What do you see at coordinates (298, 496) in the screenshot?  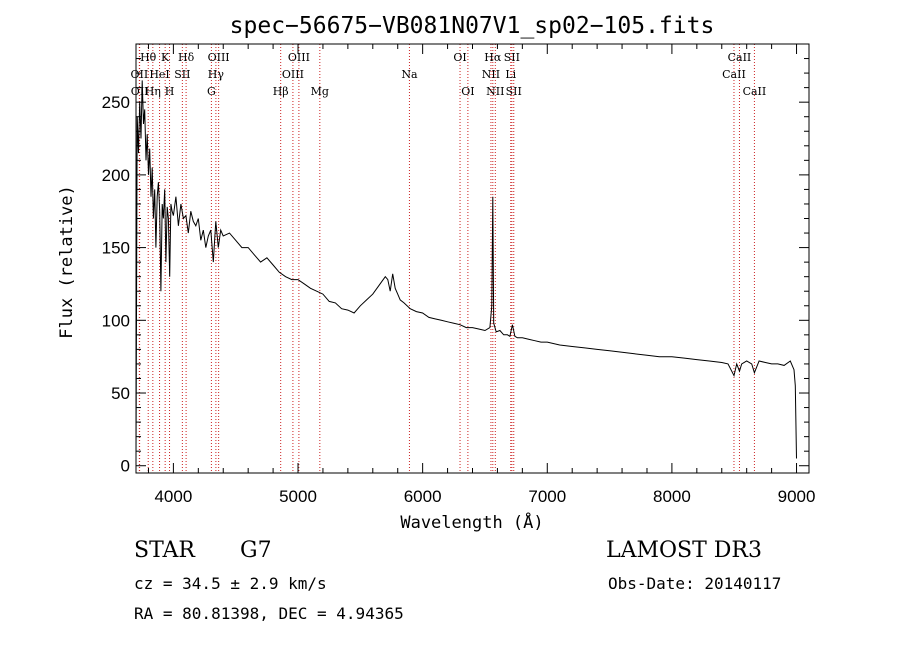 I see `x-tick-label: 5000` at bounding box center [298, 496].